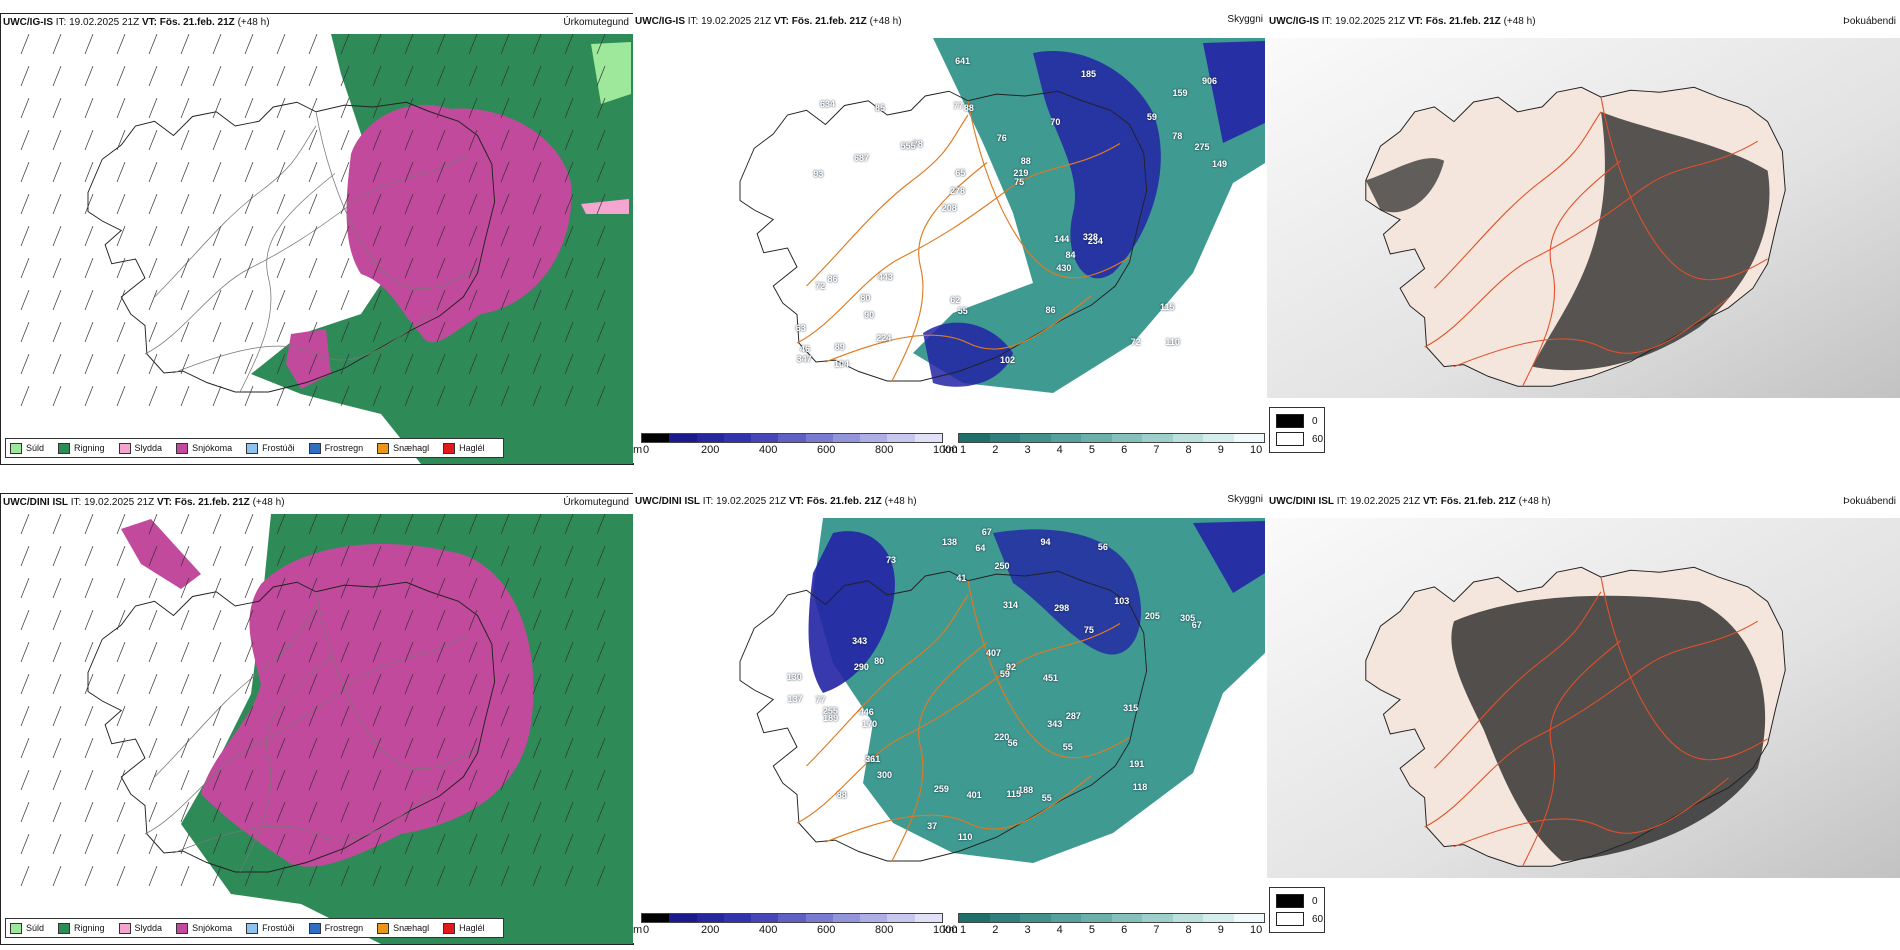  What do you see at coordinates (861, 666) in the screenshot?
I see `cloud-base-label: 290` at bounding box center [861, 666].